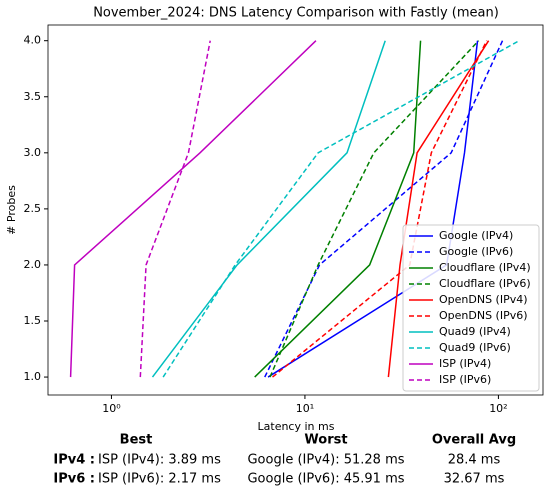 The height and width of the screenshot is (500, 551). What do you see at coordinates (33, 320) in the screenshot?
I see `y-tick-label: 1.5` at bounding box center [33, 320].